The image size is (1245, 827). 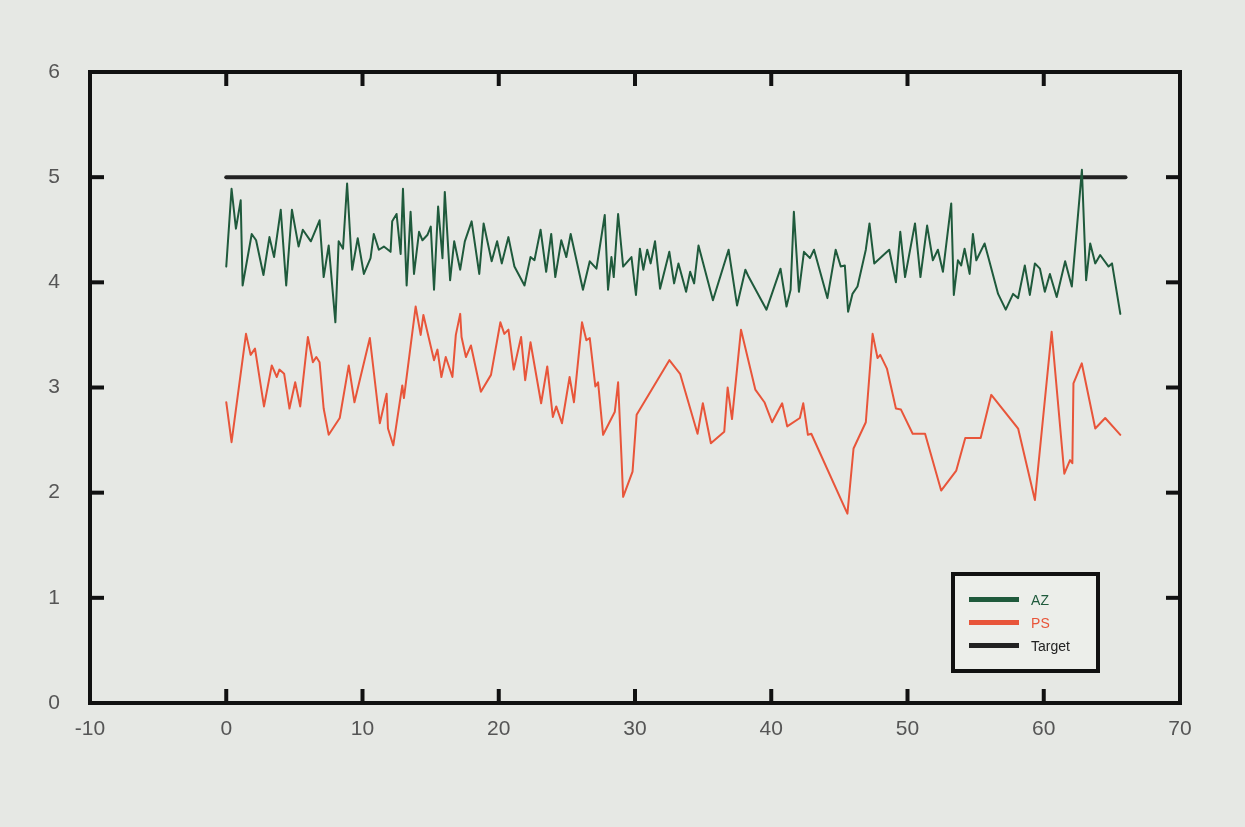 I want to click on y-tick-label: 2, so click(x=54, y=491).